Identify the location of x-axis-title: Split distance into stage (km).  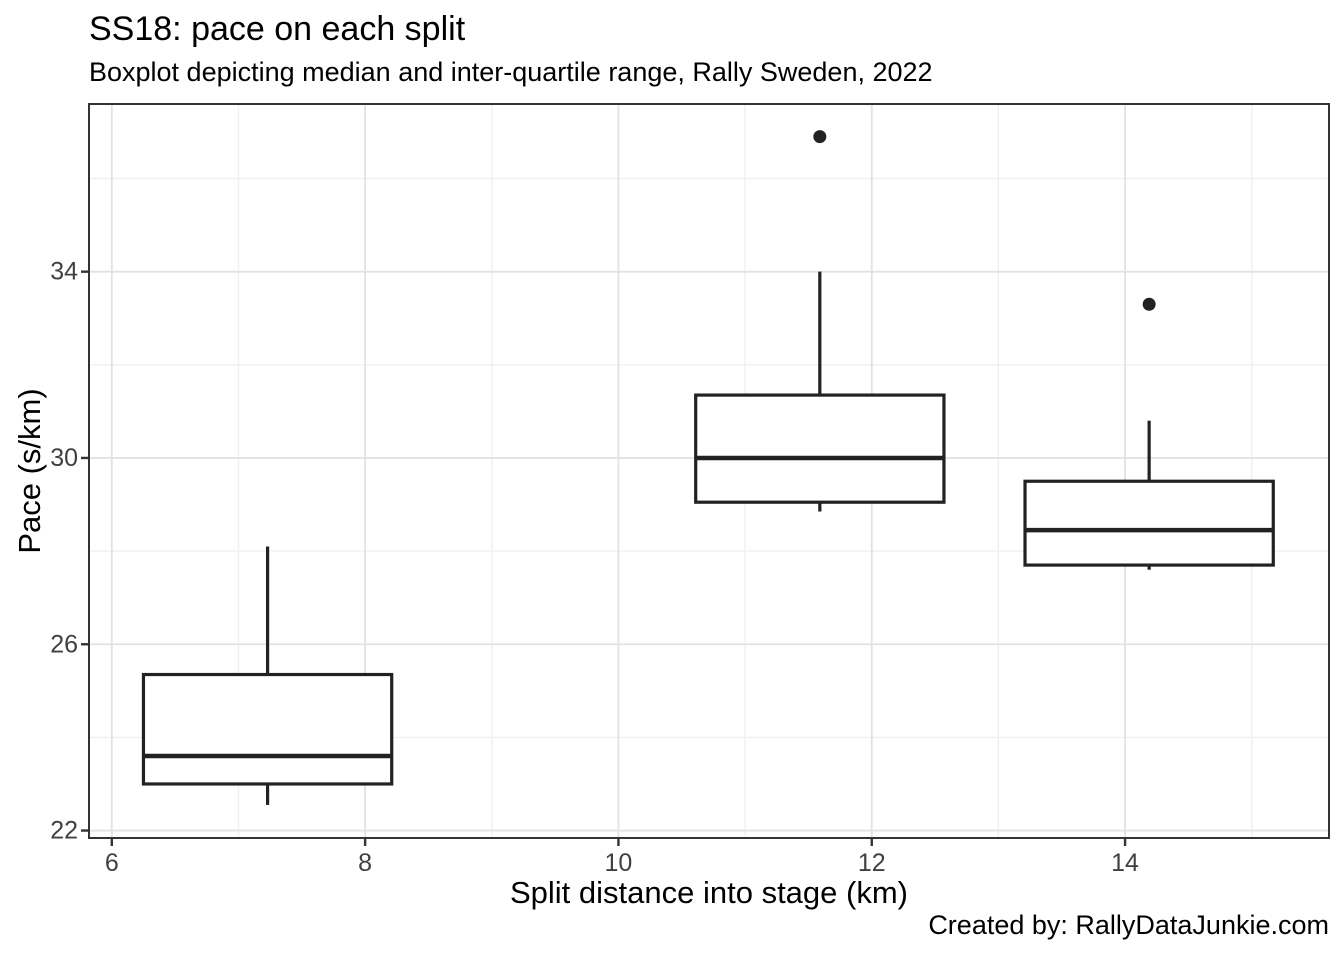
(708, 892).